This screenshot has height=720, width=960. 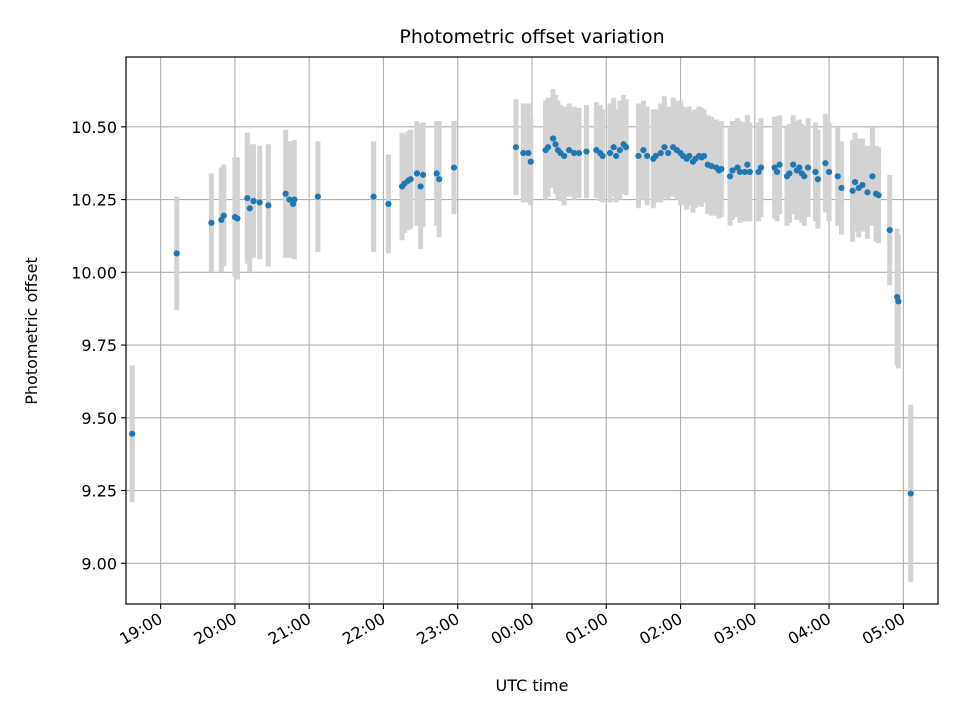 I want to click on y-tick-label: 9.00, so click(x=99, y=563).